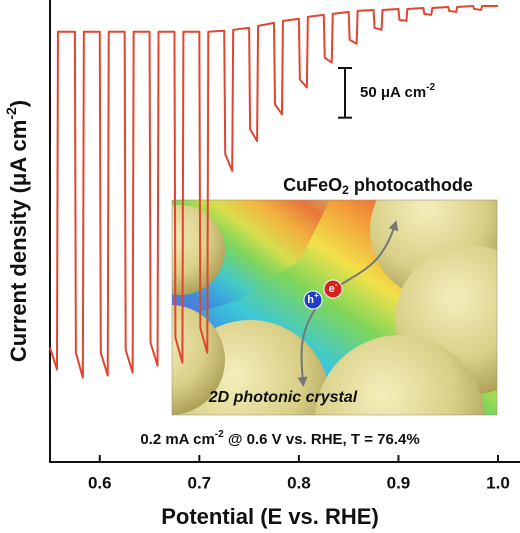 The image size is (520, 533). I want to click on y-label-end: ), so click(18, 103).